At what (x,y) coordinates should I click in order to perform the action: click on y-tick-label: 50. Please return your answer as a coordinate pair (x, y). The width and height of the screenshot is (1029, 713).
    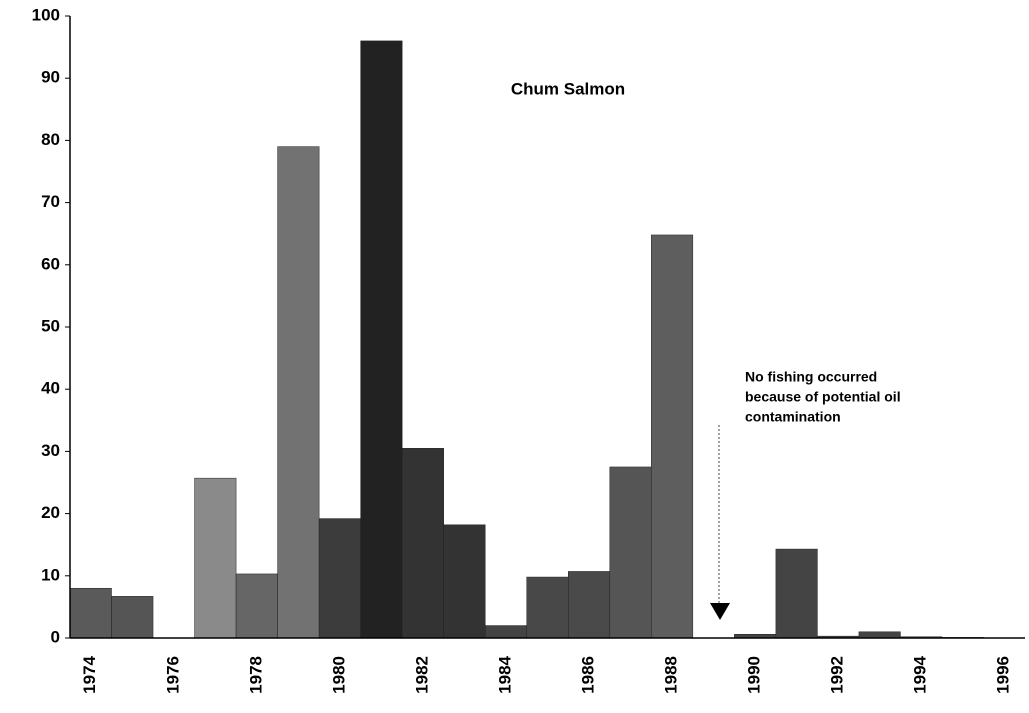
    Looking at the image, I should click on (50, 325).